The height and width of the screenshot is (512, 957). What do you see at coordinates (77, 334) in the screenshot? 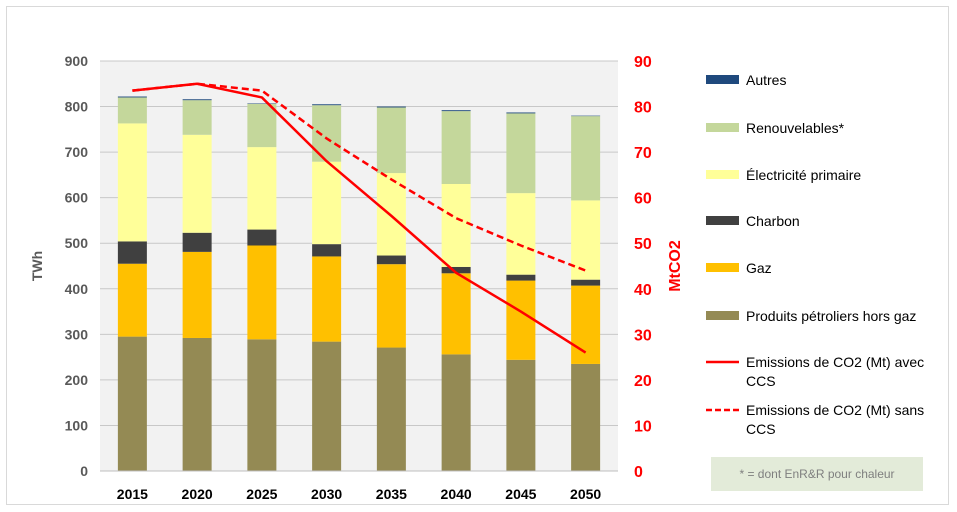
I see `y-left-tick-label: 300` at bounding box center [77, 334].